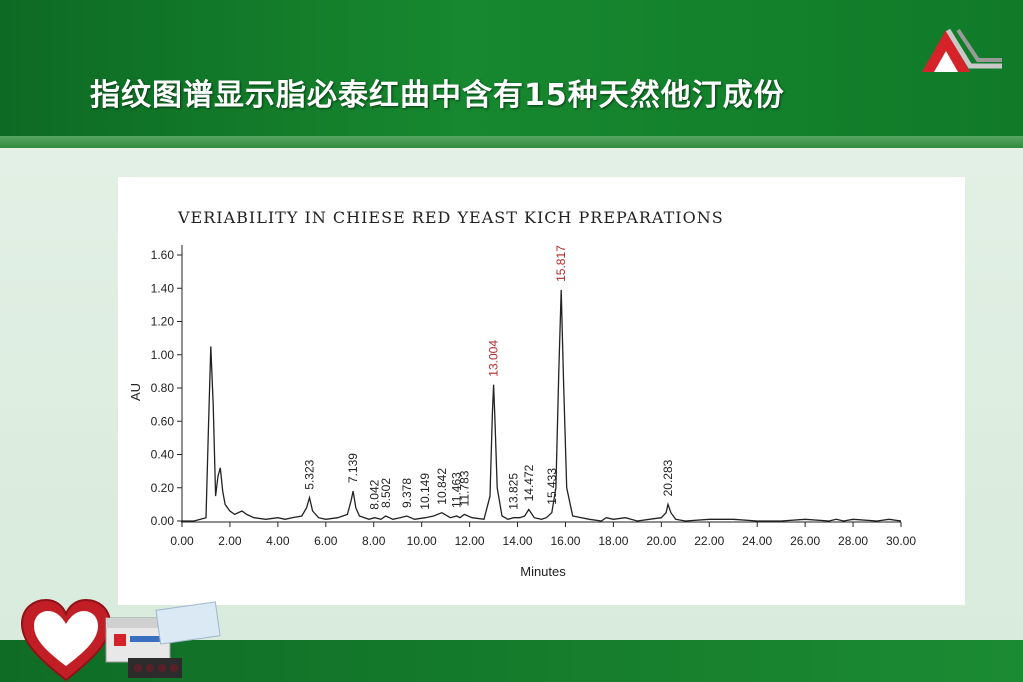 This screenshot has width=1023, height=682. I want to click on x-tick-label: 22.00, so click(709, 541).